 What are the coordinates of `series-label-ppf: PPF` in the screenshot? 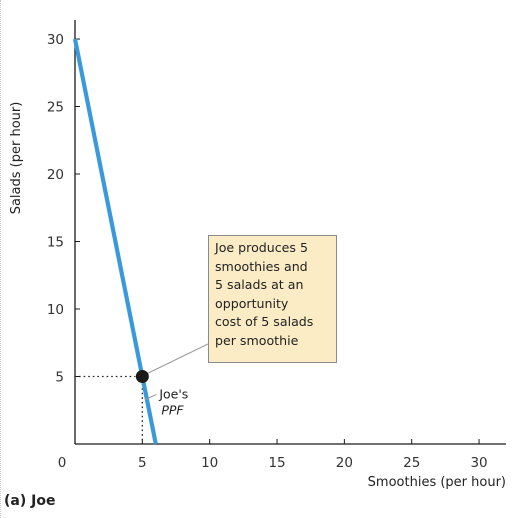 It's located at (172, 410).